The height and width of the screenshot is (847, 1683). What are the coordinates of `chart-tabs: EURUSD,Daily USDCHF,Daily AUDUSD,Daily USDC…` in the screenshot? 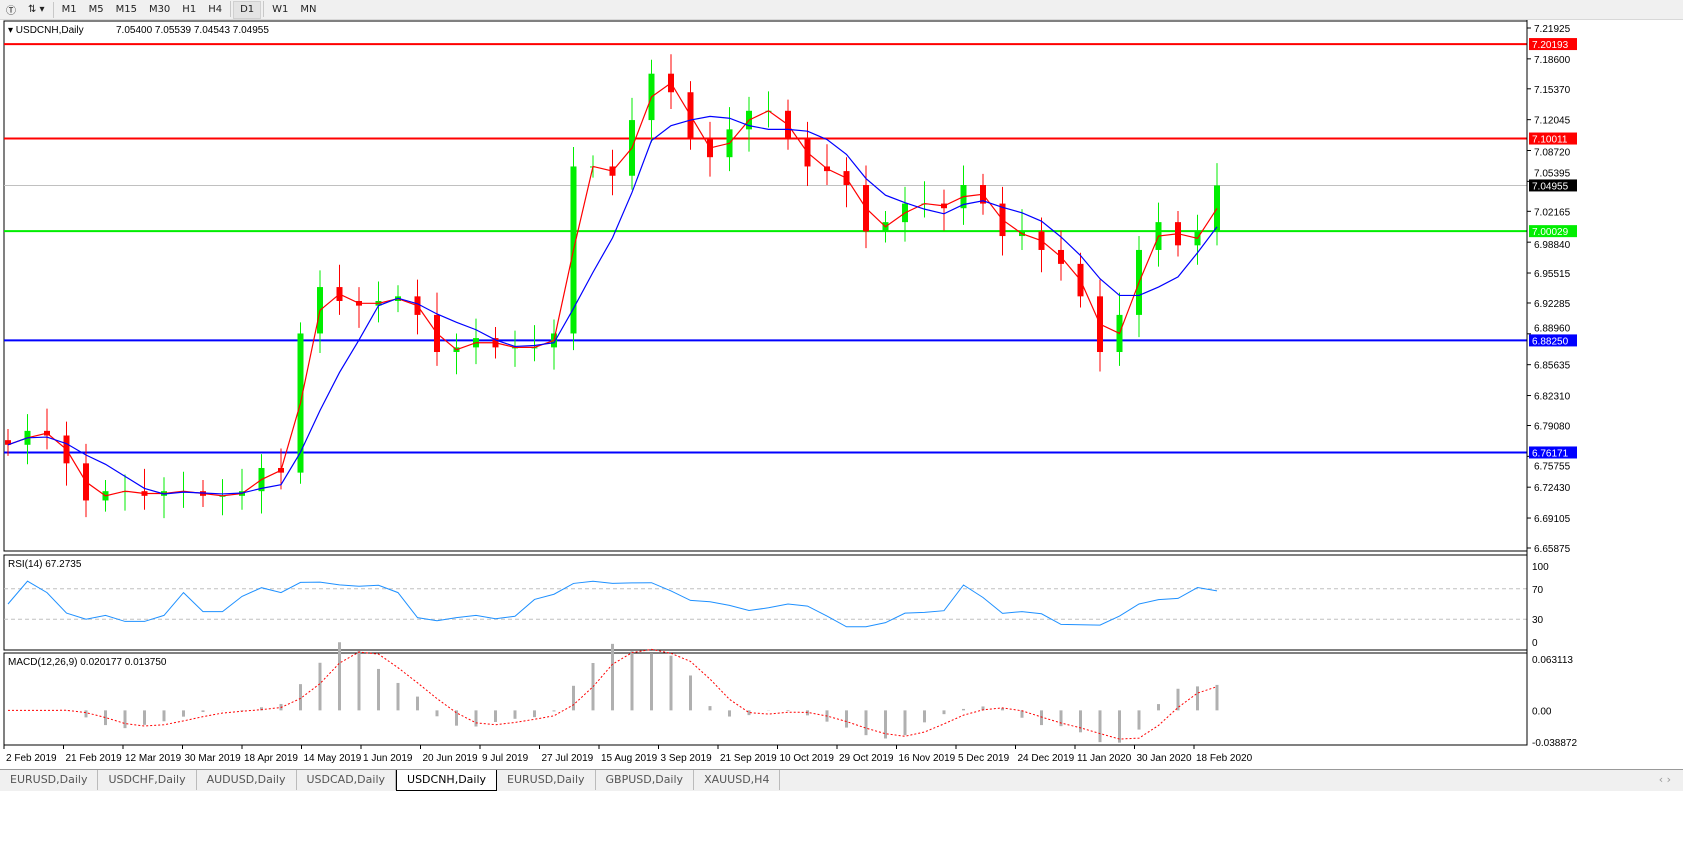 It's located at (841, 780).